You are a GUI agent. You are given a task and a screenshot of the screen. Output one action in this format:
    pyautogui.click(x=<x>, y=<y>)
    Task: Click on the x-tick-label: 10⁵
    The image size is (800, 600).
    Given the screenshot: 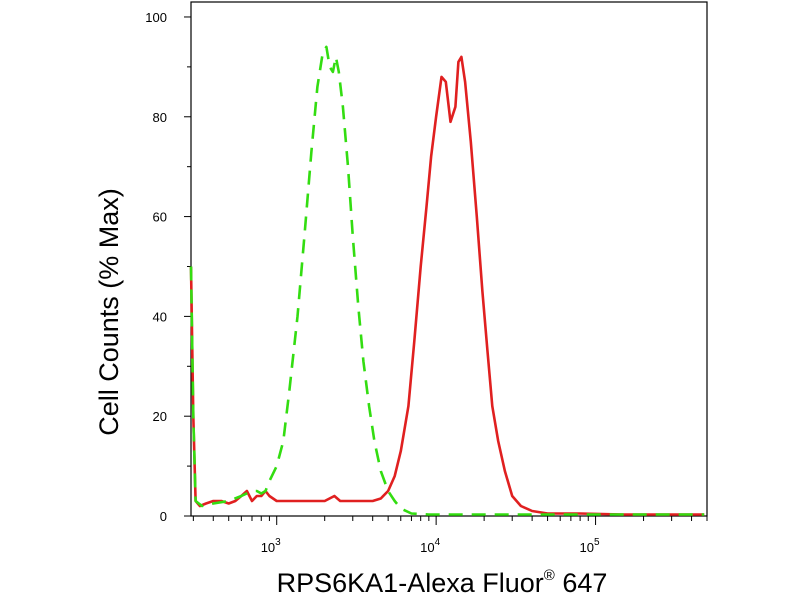 What is the action you would take?
    pyautogui.click(x=590, y=546)
    